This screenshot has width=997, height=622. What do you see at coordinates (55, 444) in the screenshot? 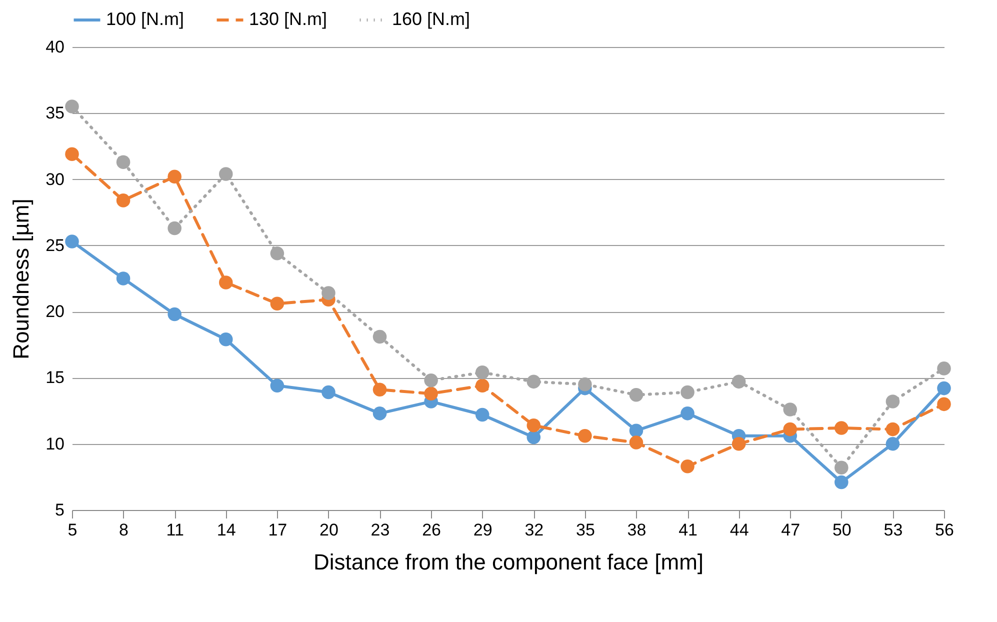
I see `y-tick-label: 10` at bounding box center [55, 444].